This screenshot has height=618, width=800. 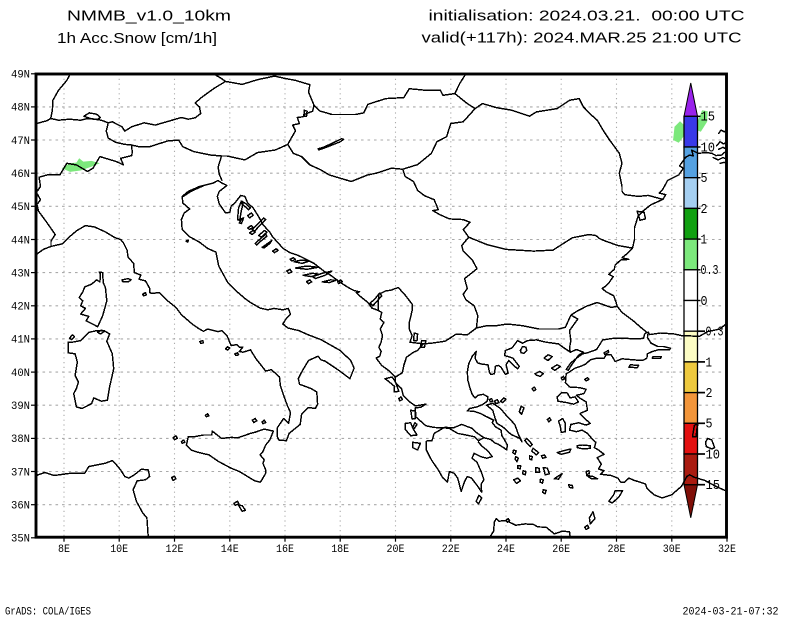 What do you see at coordinates (119, 550) in the screenshot?
I see `svg-text: 10E` at bounding box center [119, 550].